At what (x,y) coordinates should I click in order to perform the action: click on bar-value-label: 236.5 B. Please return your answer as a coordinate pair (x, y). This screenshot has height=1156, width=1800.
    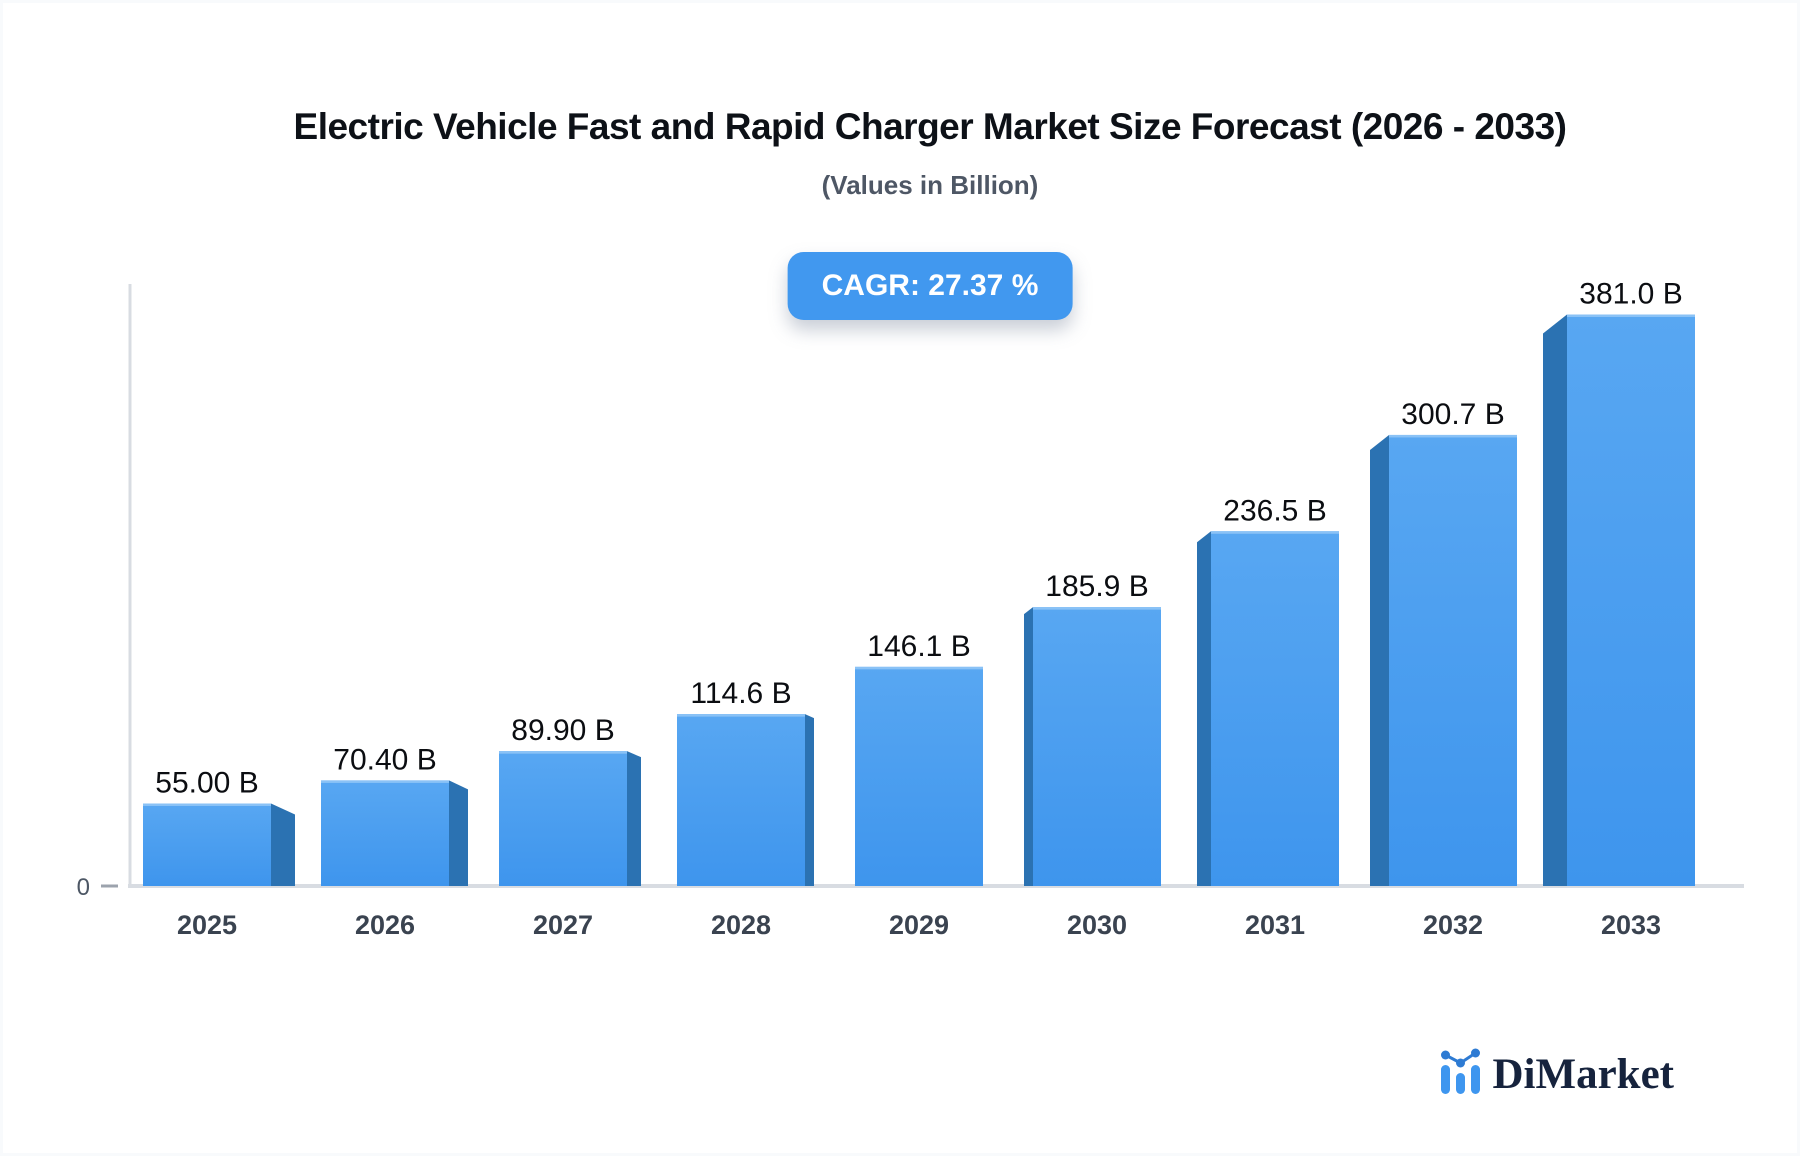
    Looking at the image, I should click on (1274, 510).